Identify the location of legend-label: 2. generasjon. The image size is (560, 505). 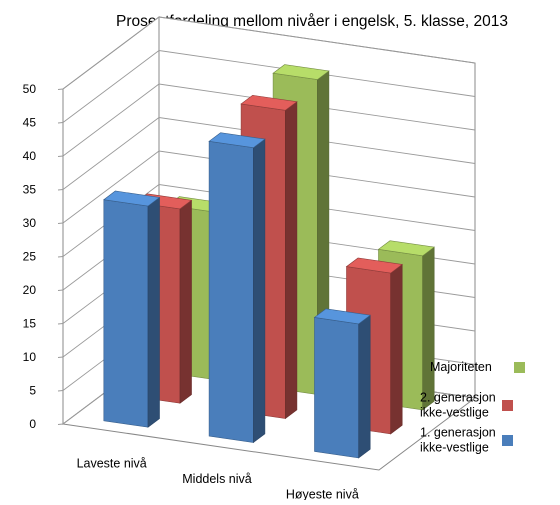
(458, 398).